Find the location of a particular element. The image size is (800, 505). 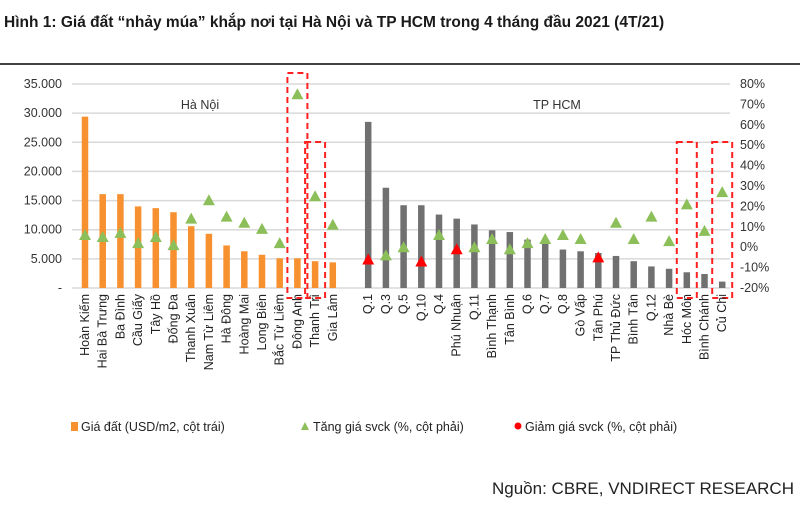

legend-swatch-price is located at coordinates (74, 426).